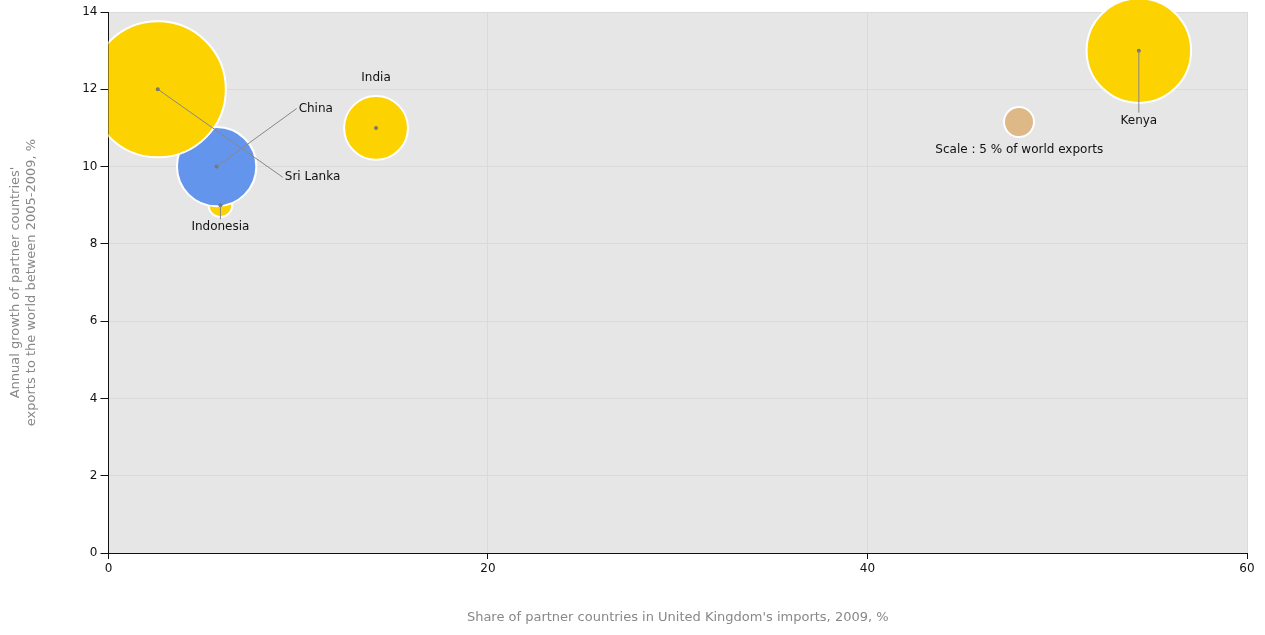 This screenshot has width=1265, height=635. Describe the element at coordinates (108, 568) in the screenshot. I see `x-tick-label: 0` at that location.